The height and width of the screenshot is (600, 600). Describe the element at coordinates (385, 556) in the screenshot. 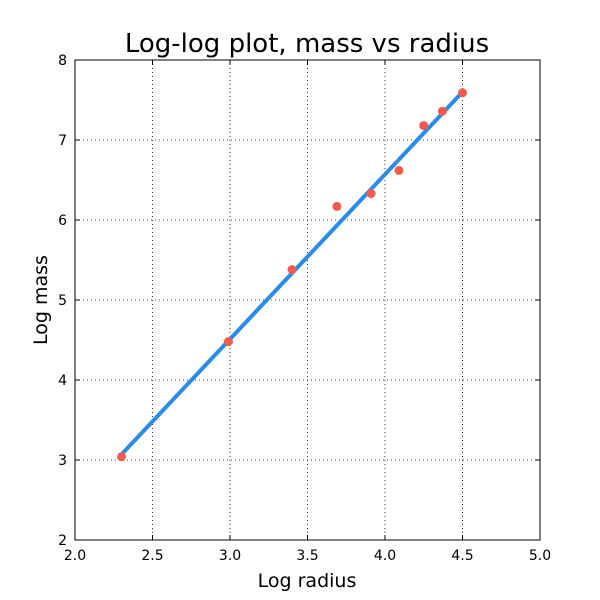

I see `x-tick-label: 4.0` at that location.